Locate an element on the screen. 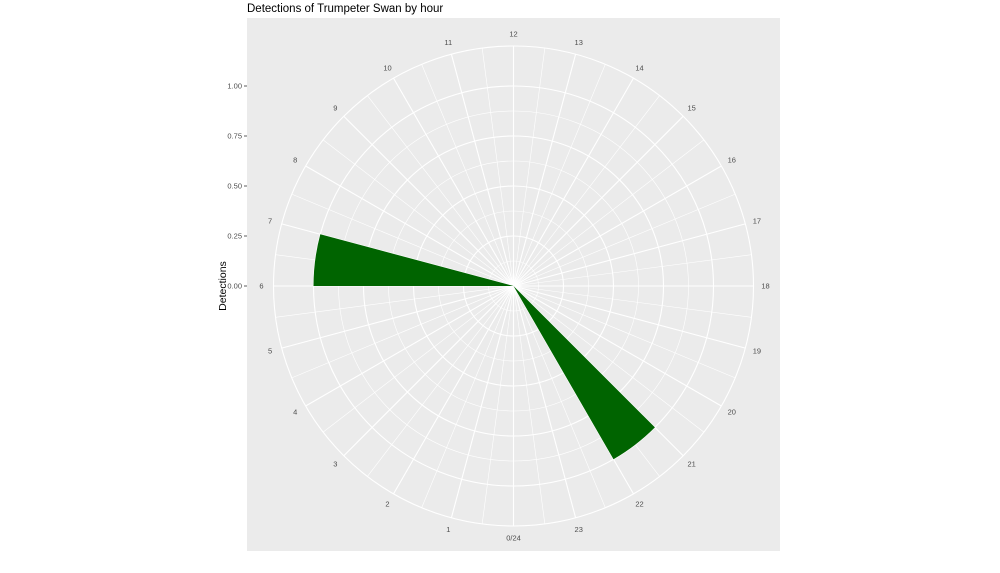 The width and height of the screenshot is (1000, 573). hour-label: 12 is located at coordinates (513, 34).